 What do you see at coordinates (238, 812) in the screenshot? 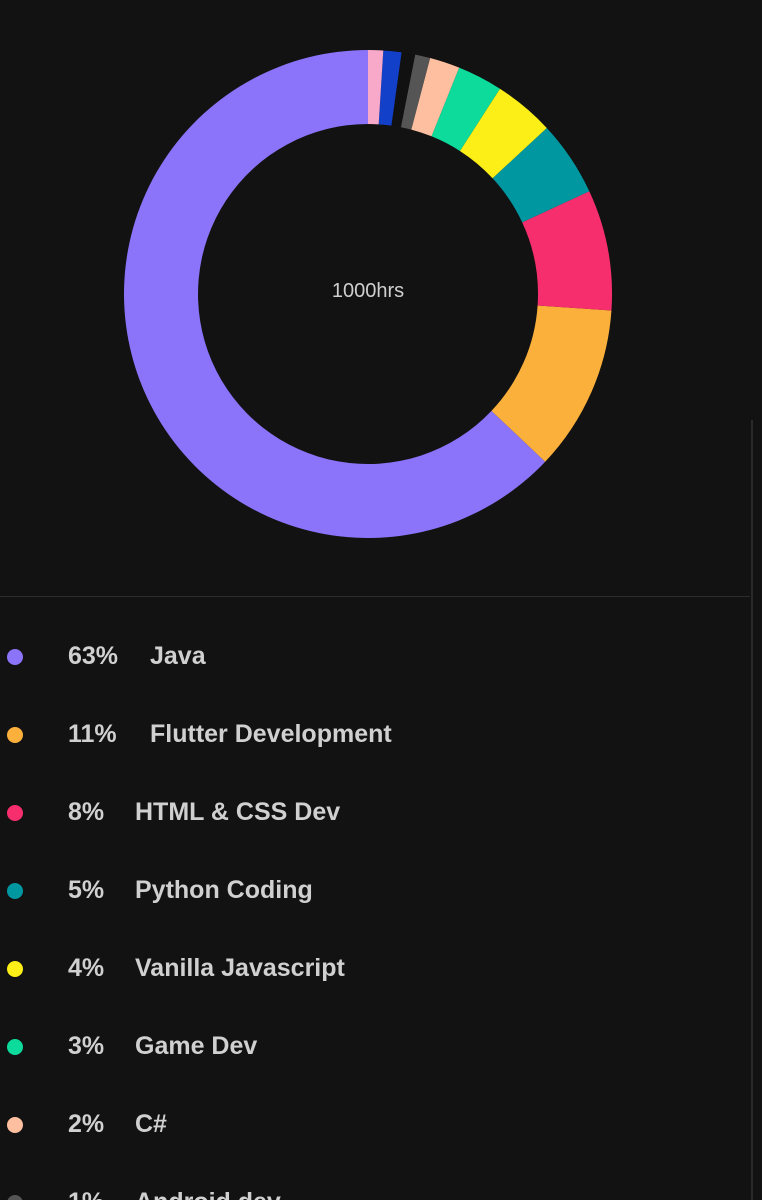
I see `legend-label: HTML & CSS Dev` at bounding box center [238, 812].